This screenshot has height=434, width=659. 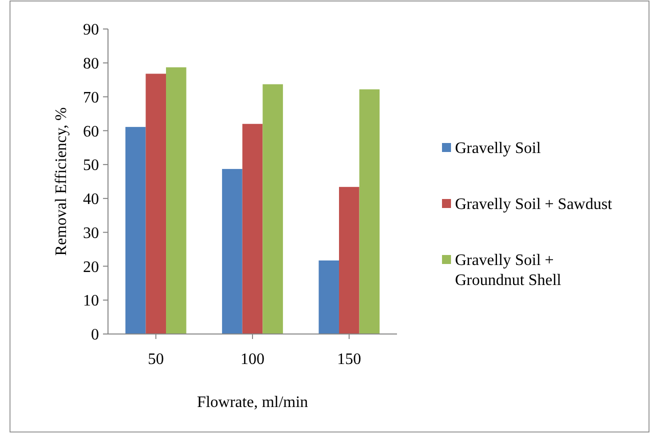 What do you see at coordinates (498, 148) in the screenshot?
I see `legend-label: Gravelly Soil` at bounding box center [498, 148].